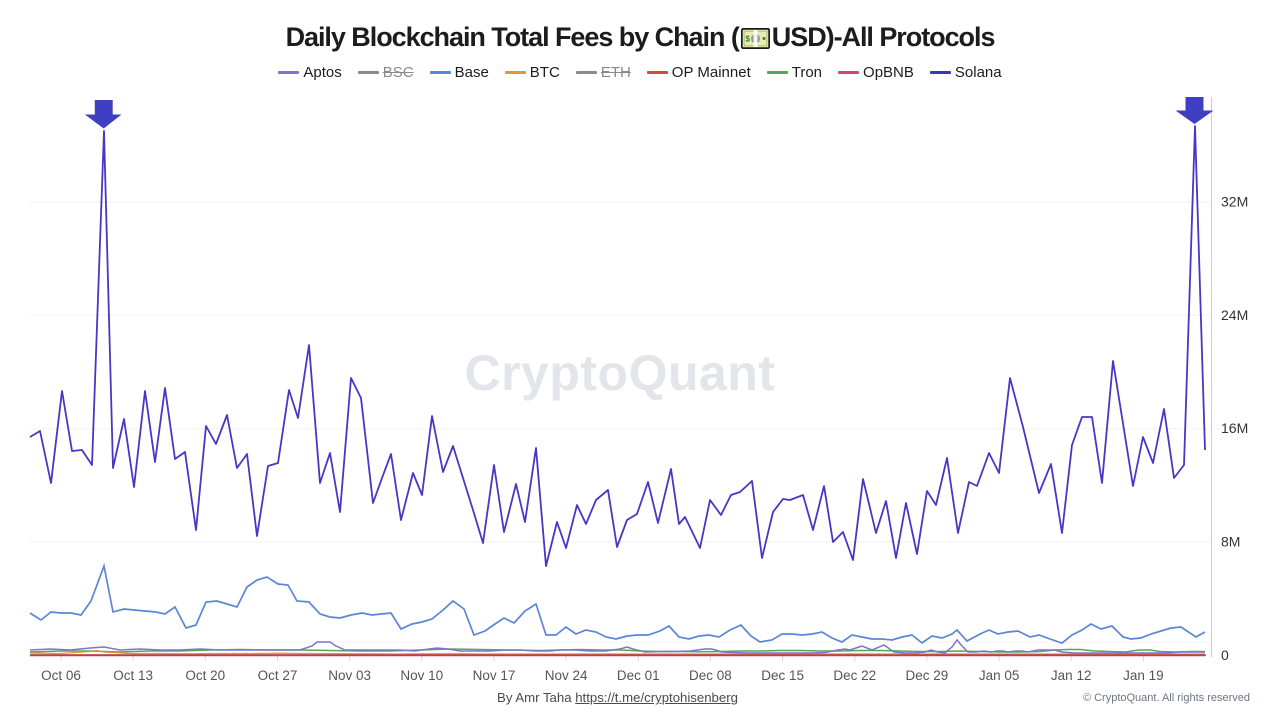 This screenshot has width=1280, height=720. What do you see at coordinates (133, 675) in the screenshot?
I see `svg-text: Oct 13` at bounding box center [133, 675].